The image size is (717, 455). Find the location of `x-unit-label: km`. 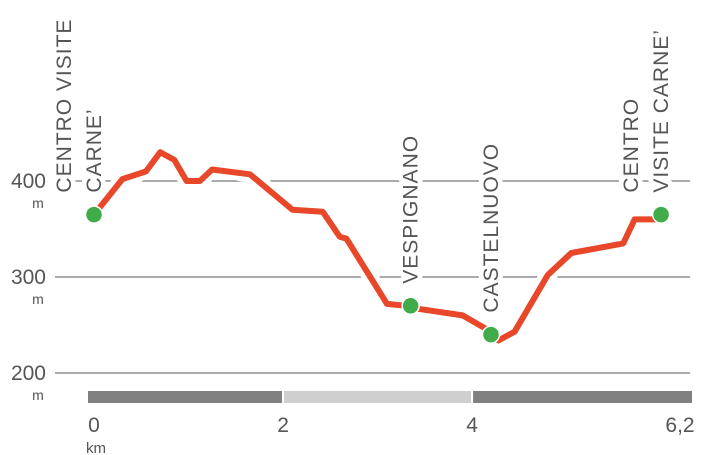

x-unit-label: km is located at coordinates (96, 447).